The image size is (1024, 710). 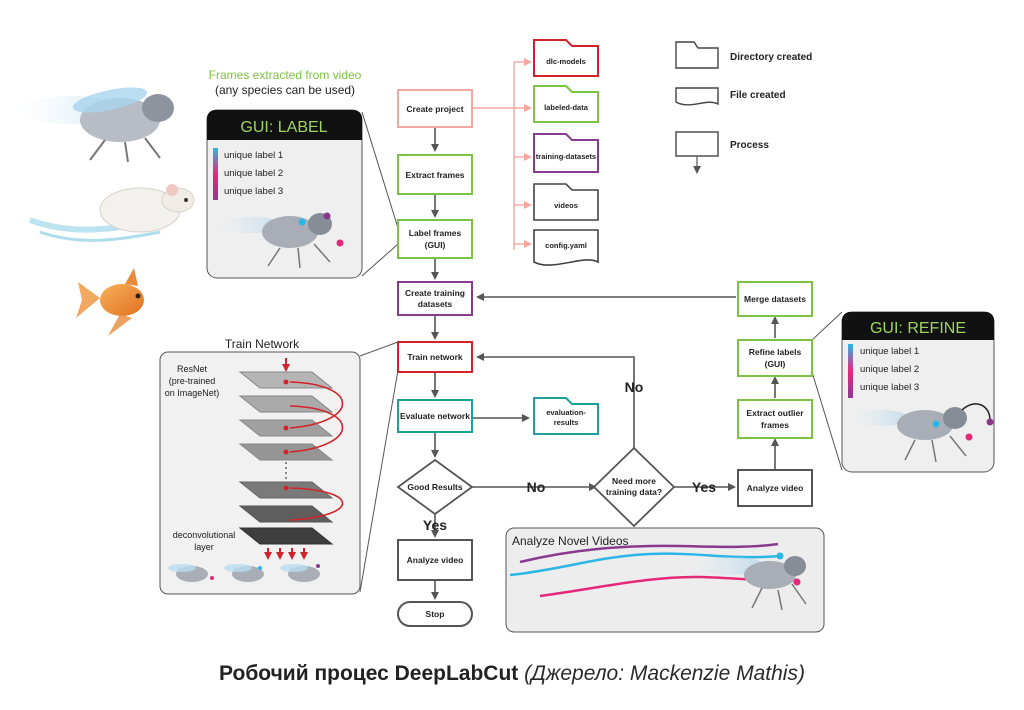 I want to click on label-frames-label: Label frames, so click(x=435, y=233).